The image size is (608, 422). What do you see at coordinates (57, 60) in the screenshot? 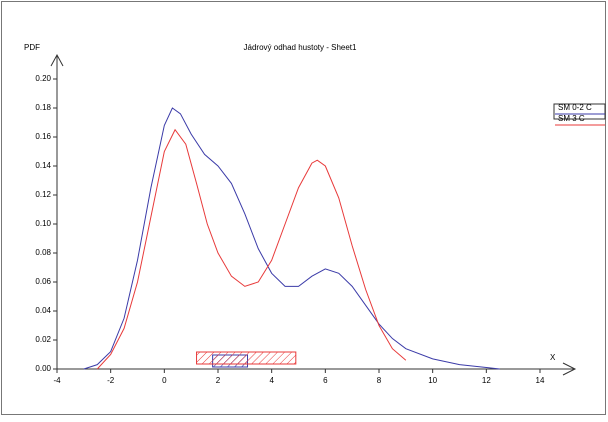
I see `y-arrow` at bounding box center [57, 60].